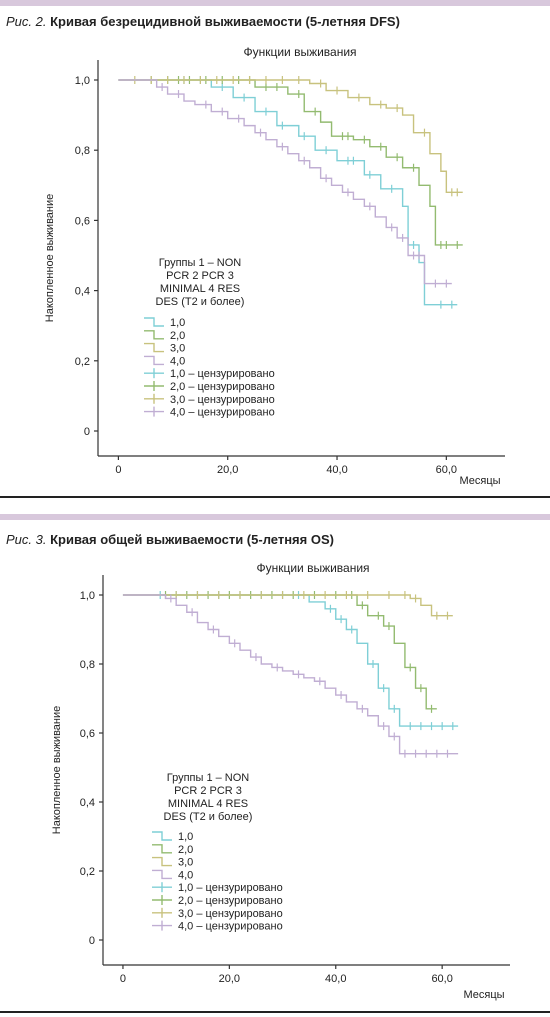 Image resolution: width=550 pixels, height=1017 pixels. Describe the element at coordinates (26, 21) in the screenshot. I see `figure-2-caption-prefix: Рис. 2.` at that location.